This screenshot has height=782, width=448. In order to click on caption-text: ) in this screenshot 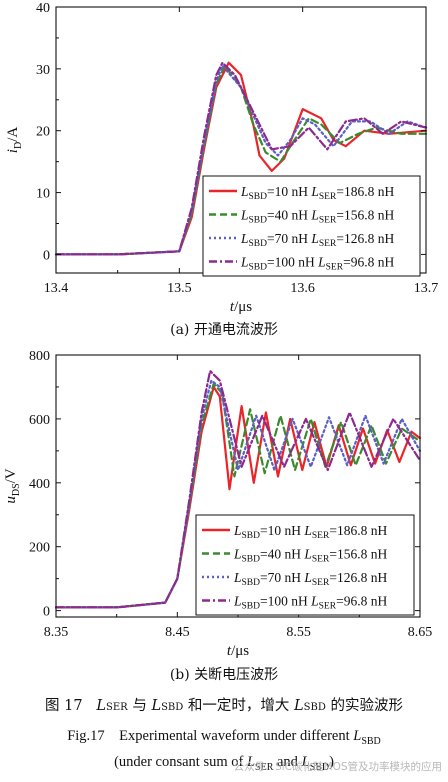, I will do `click(331, 762)`.